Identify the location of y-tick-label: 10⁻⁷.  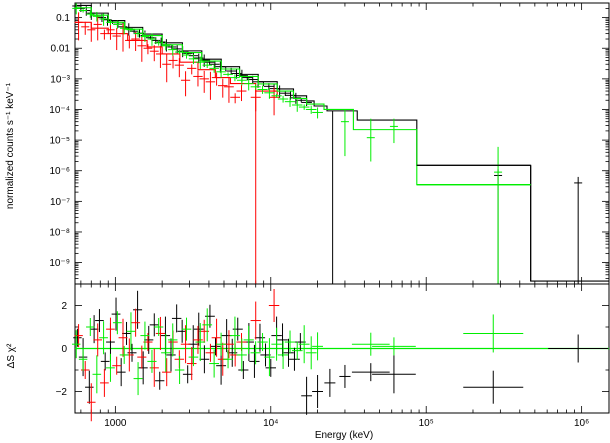
(60, 202).